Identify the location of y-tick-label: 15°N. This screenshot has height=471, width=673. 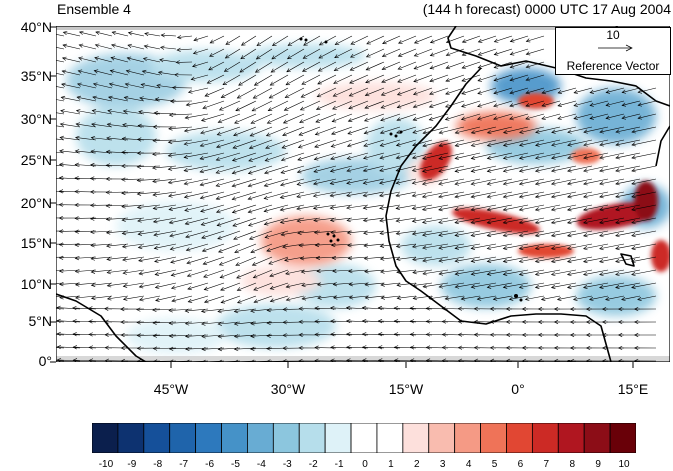
(36, 243).